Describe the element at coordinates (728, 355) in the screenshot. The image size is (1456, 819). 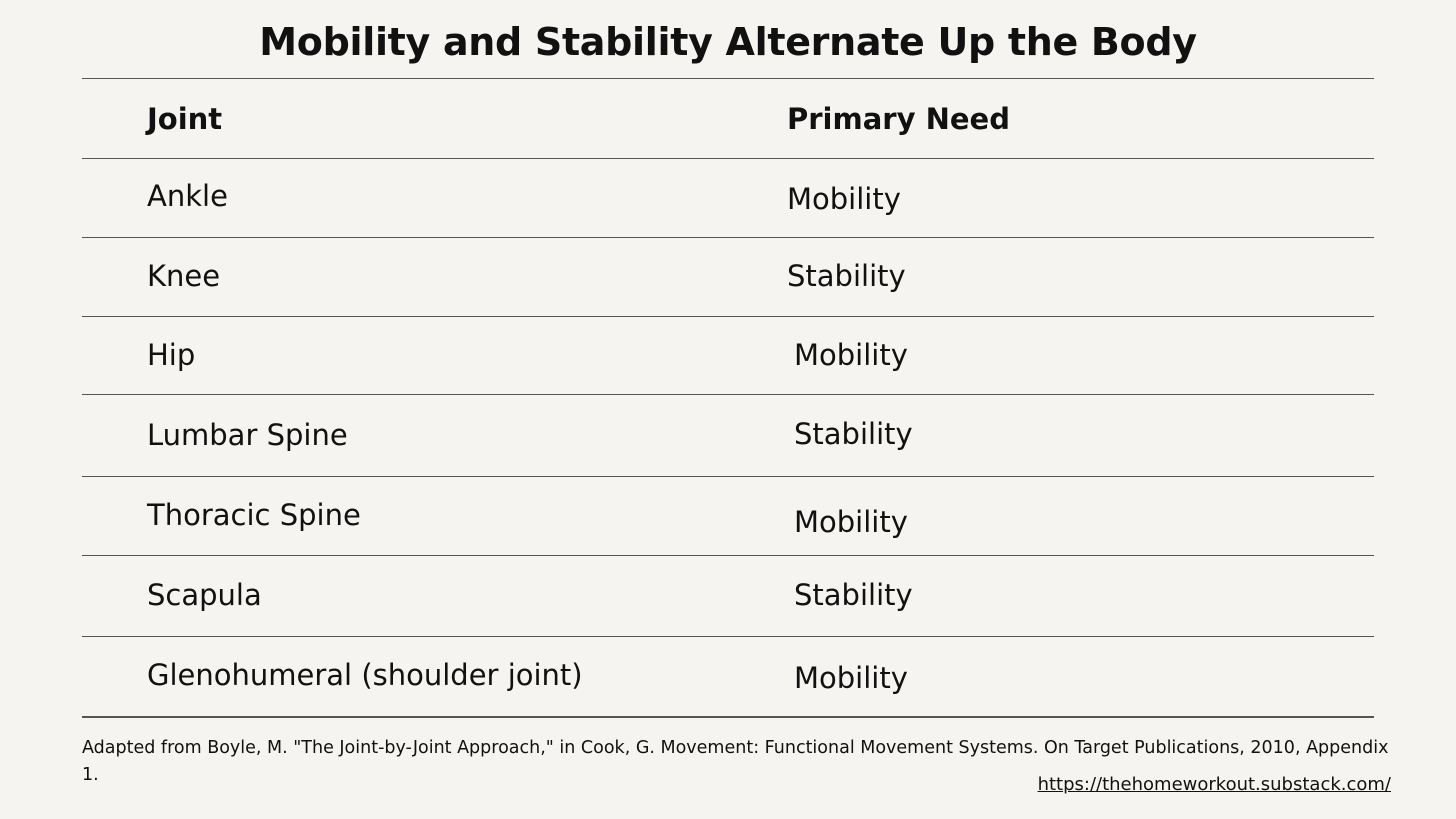
I see `table-row: Hip Mobility` at that location.